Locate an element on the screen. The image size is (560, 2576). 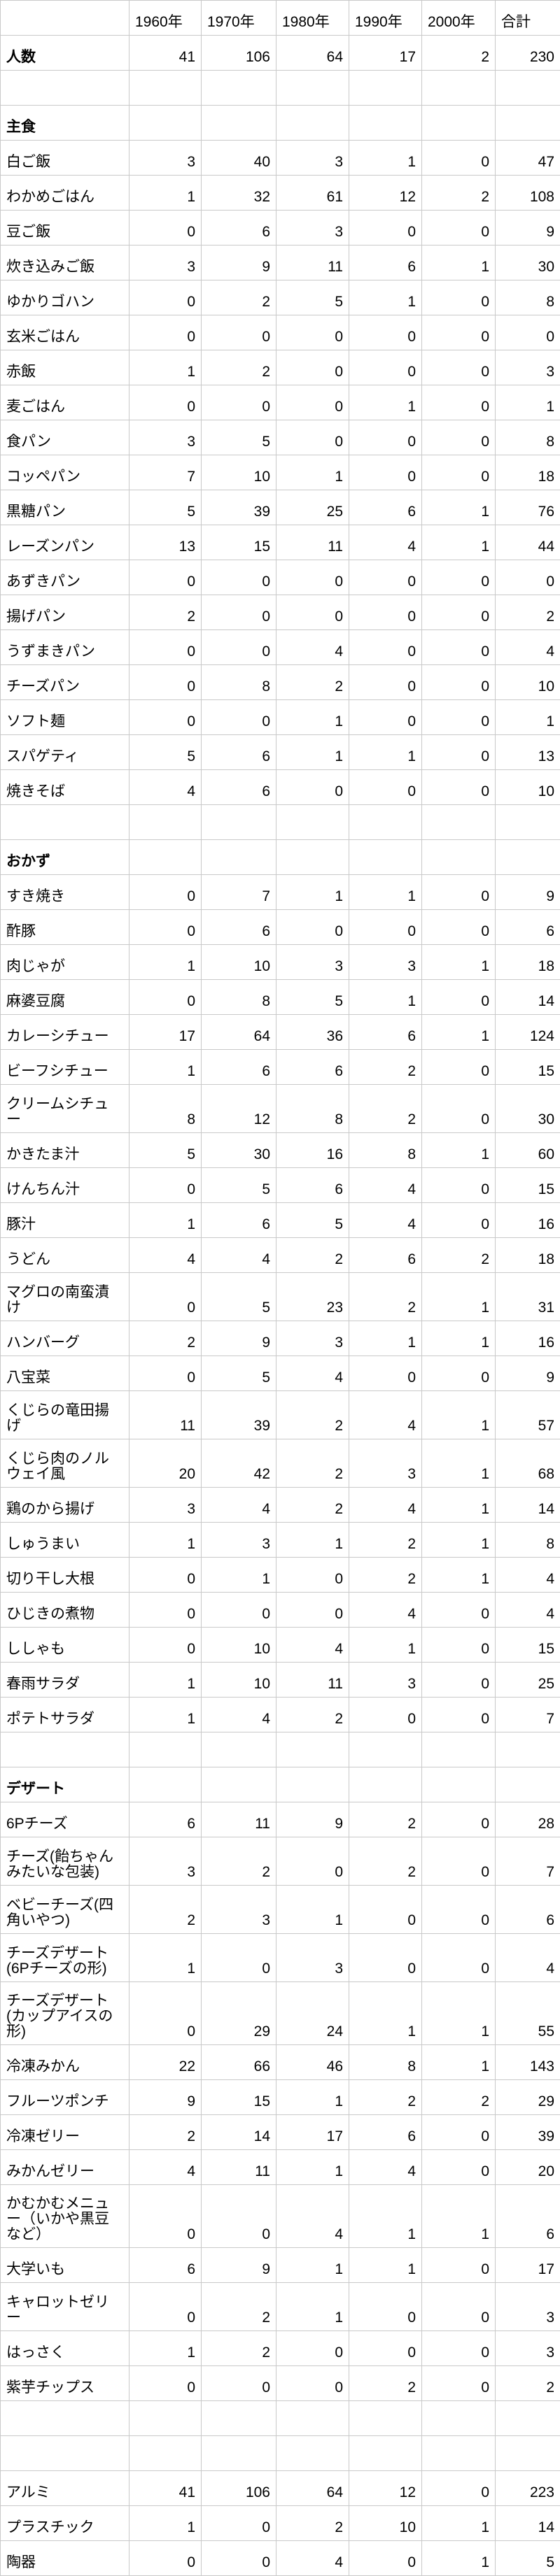
row-label-cell: 八宝菜 is located at coordinates (65, 1373).